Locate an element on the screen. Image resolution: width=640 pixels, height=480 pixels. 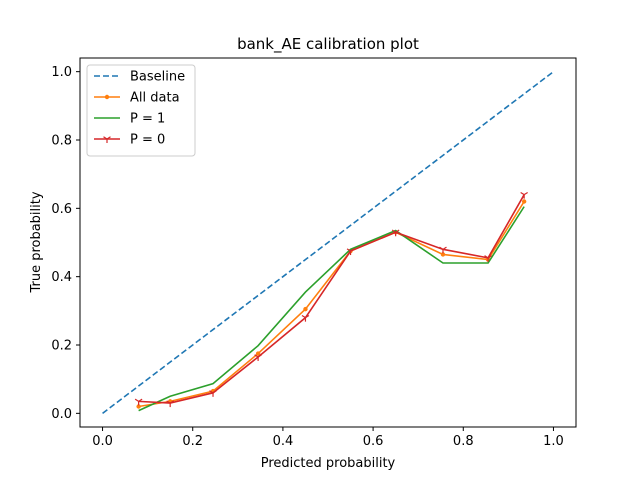
x-tick-label: 0.6 is located at coordinates (373, 441).